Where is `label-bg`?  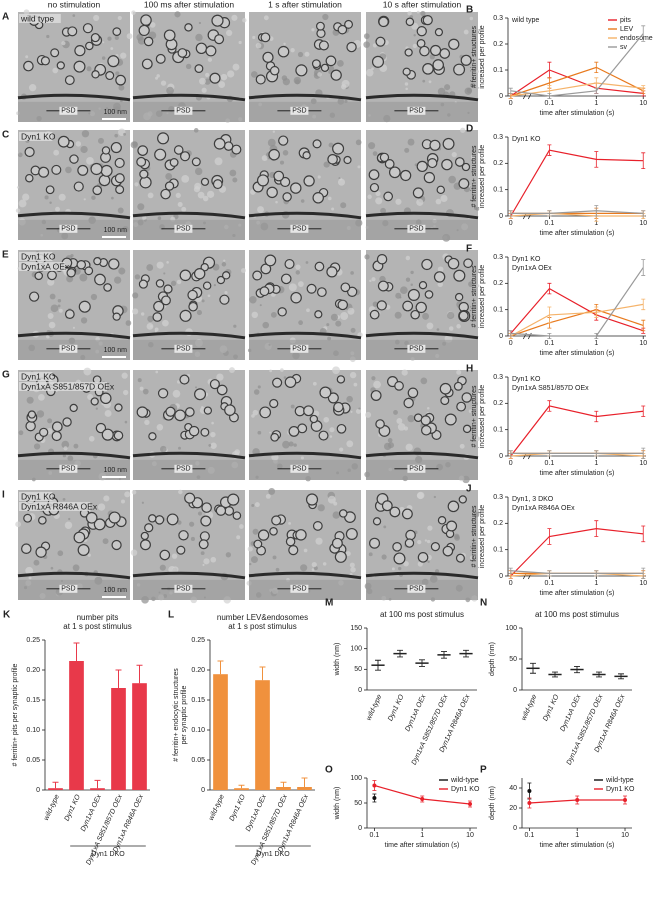
label-bg is located at coordinates (42, 266).